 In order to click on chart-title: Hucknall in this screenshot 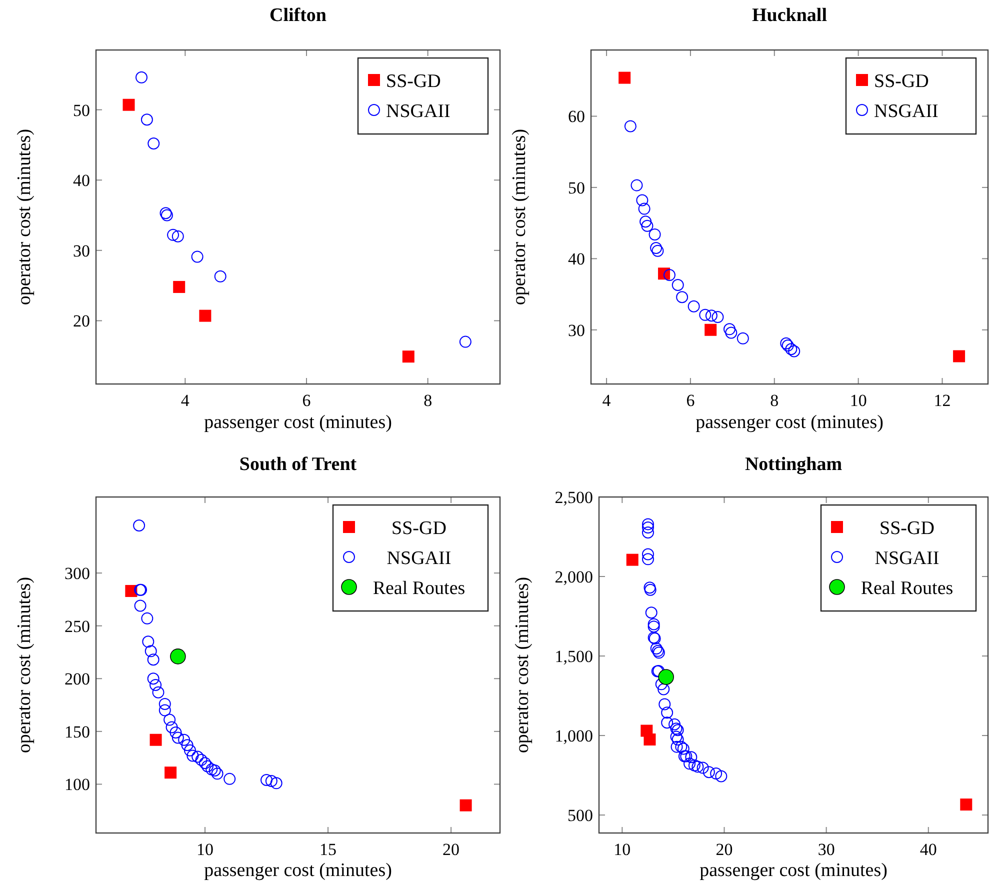, I will do `click(789, 15)`.